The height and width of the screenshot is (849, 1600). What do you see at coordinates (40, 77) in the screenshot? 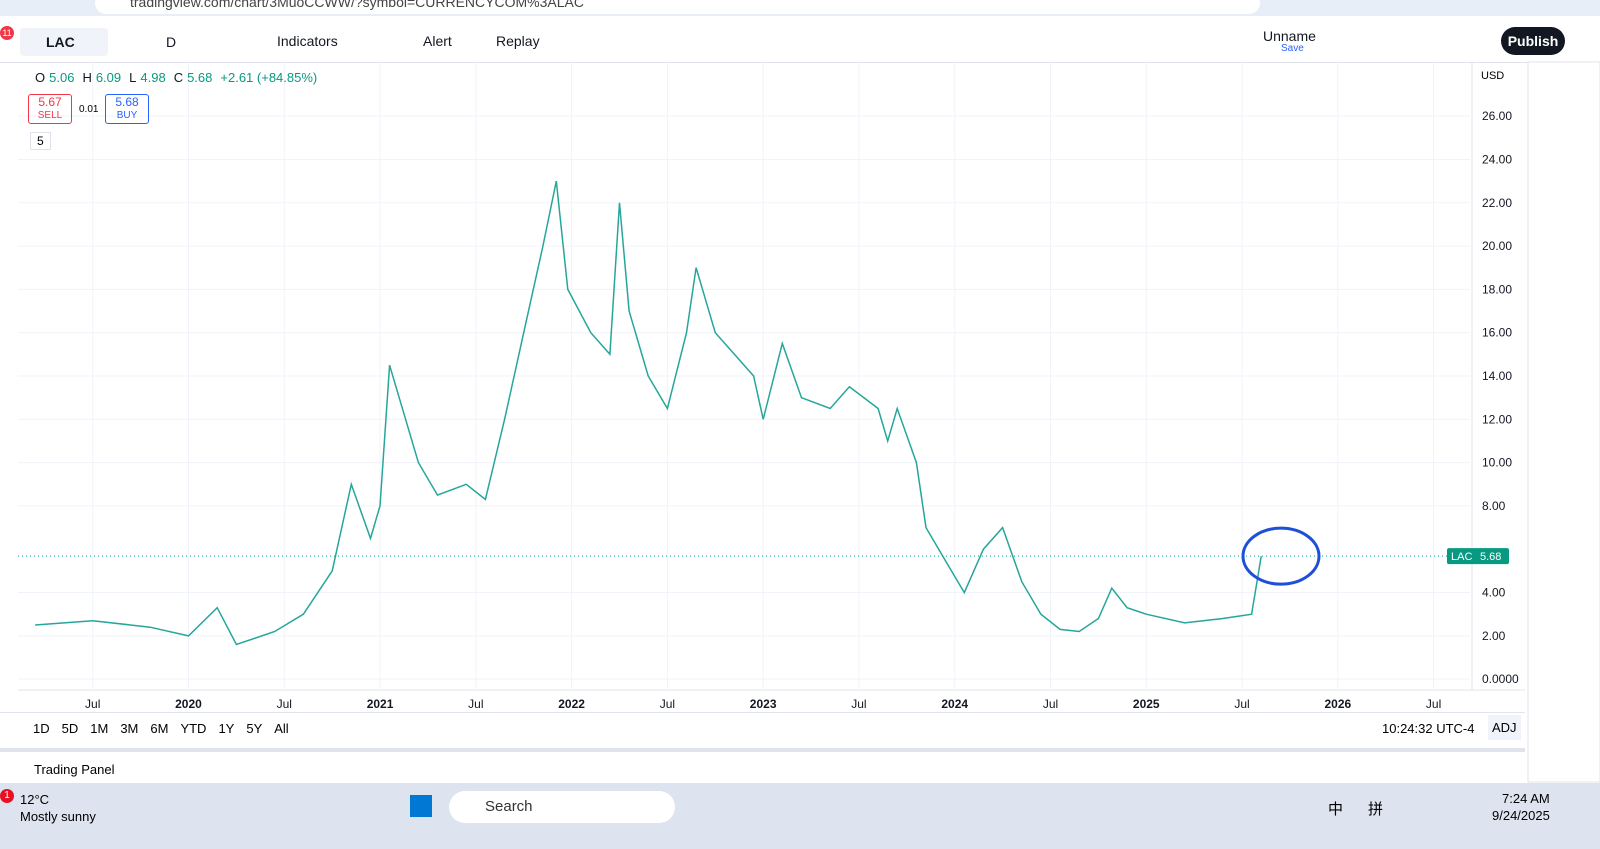
I see `ohlc-label: O` at bounding box center [40, 77].